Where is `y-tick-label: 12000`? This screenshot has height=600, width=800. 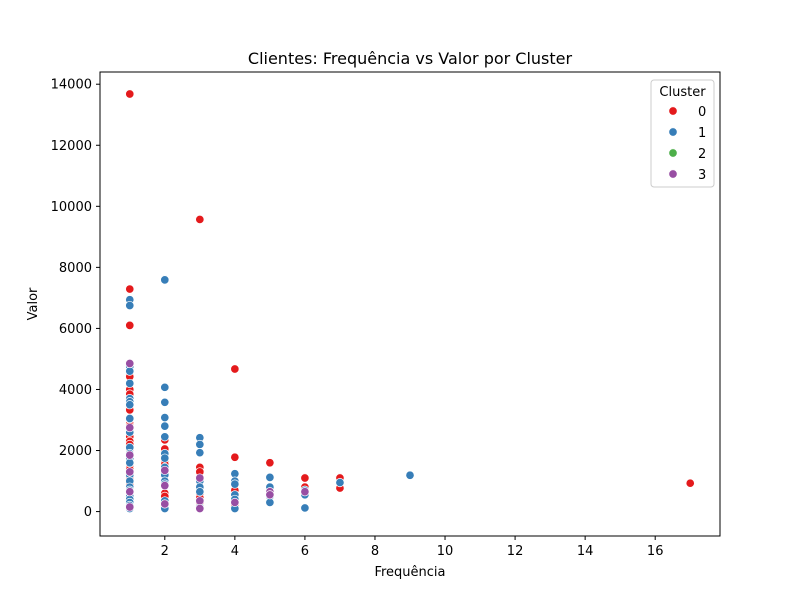 y-tick-label: 12000 is located at coordinates (71, 146).